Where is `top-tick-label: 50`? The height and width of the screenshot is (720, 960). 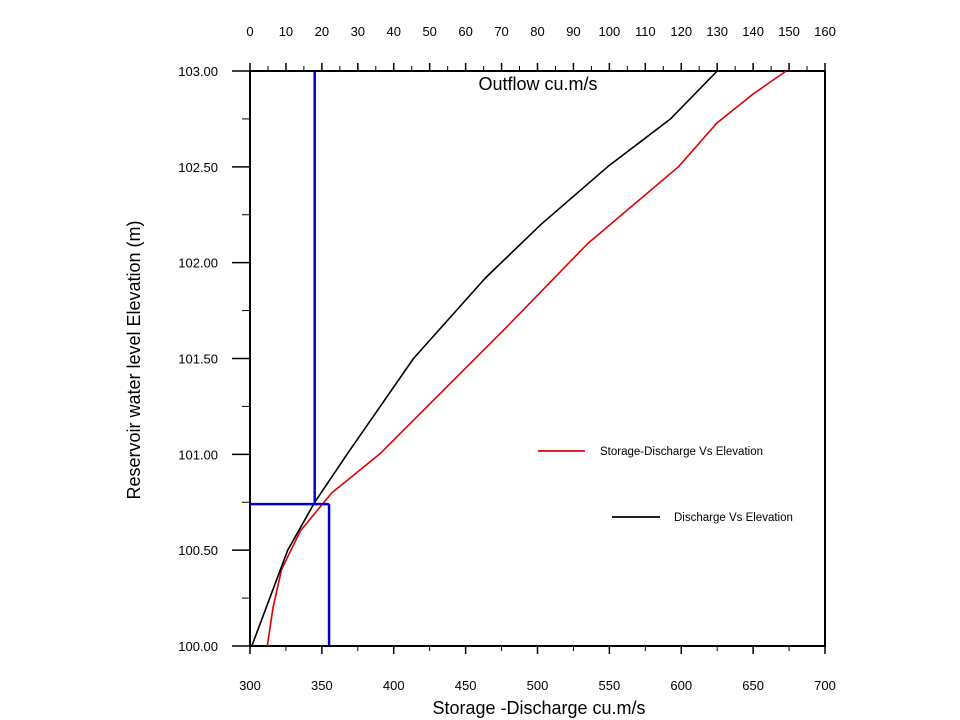 top-tick-label: 50 is located at coordinates (429, 31).